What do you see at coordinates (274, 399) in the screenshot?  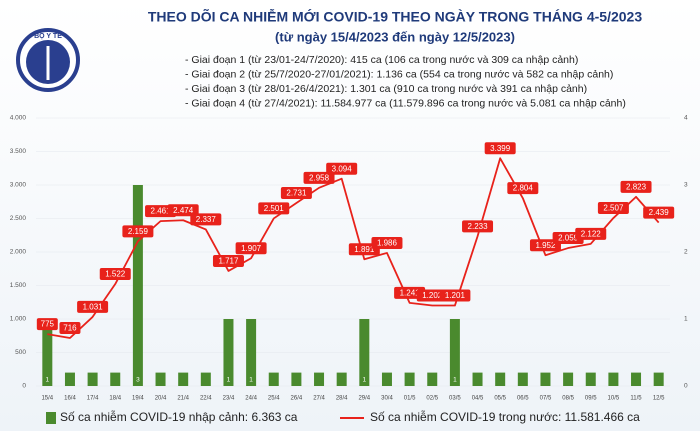 I see `x-tick-label: 25/4` at bounding box center [274, 399].